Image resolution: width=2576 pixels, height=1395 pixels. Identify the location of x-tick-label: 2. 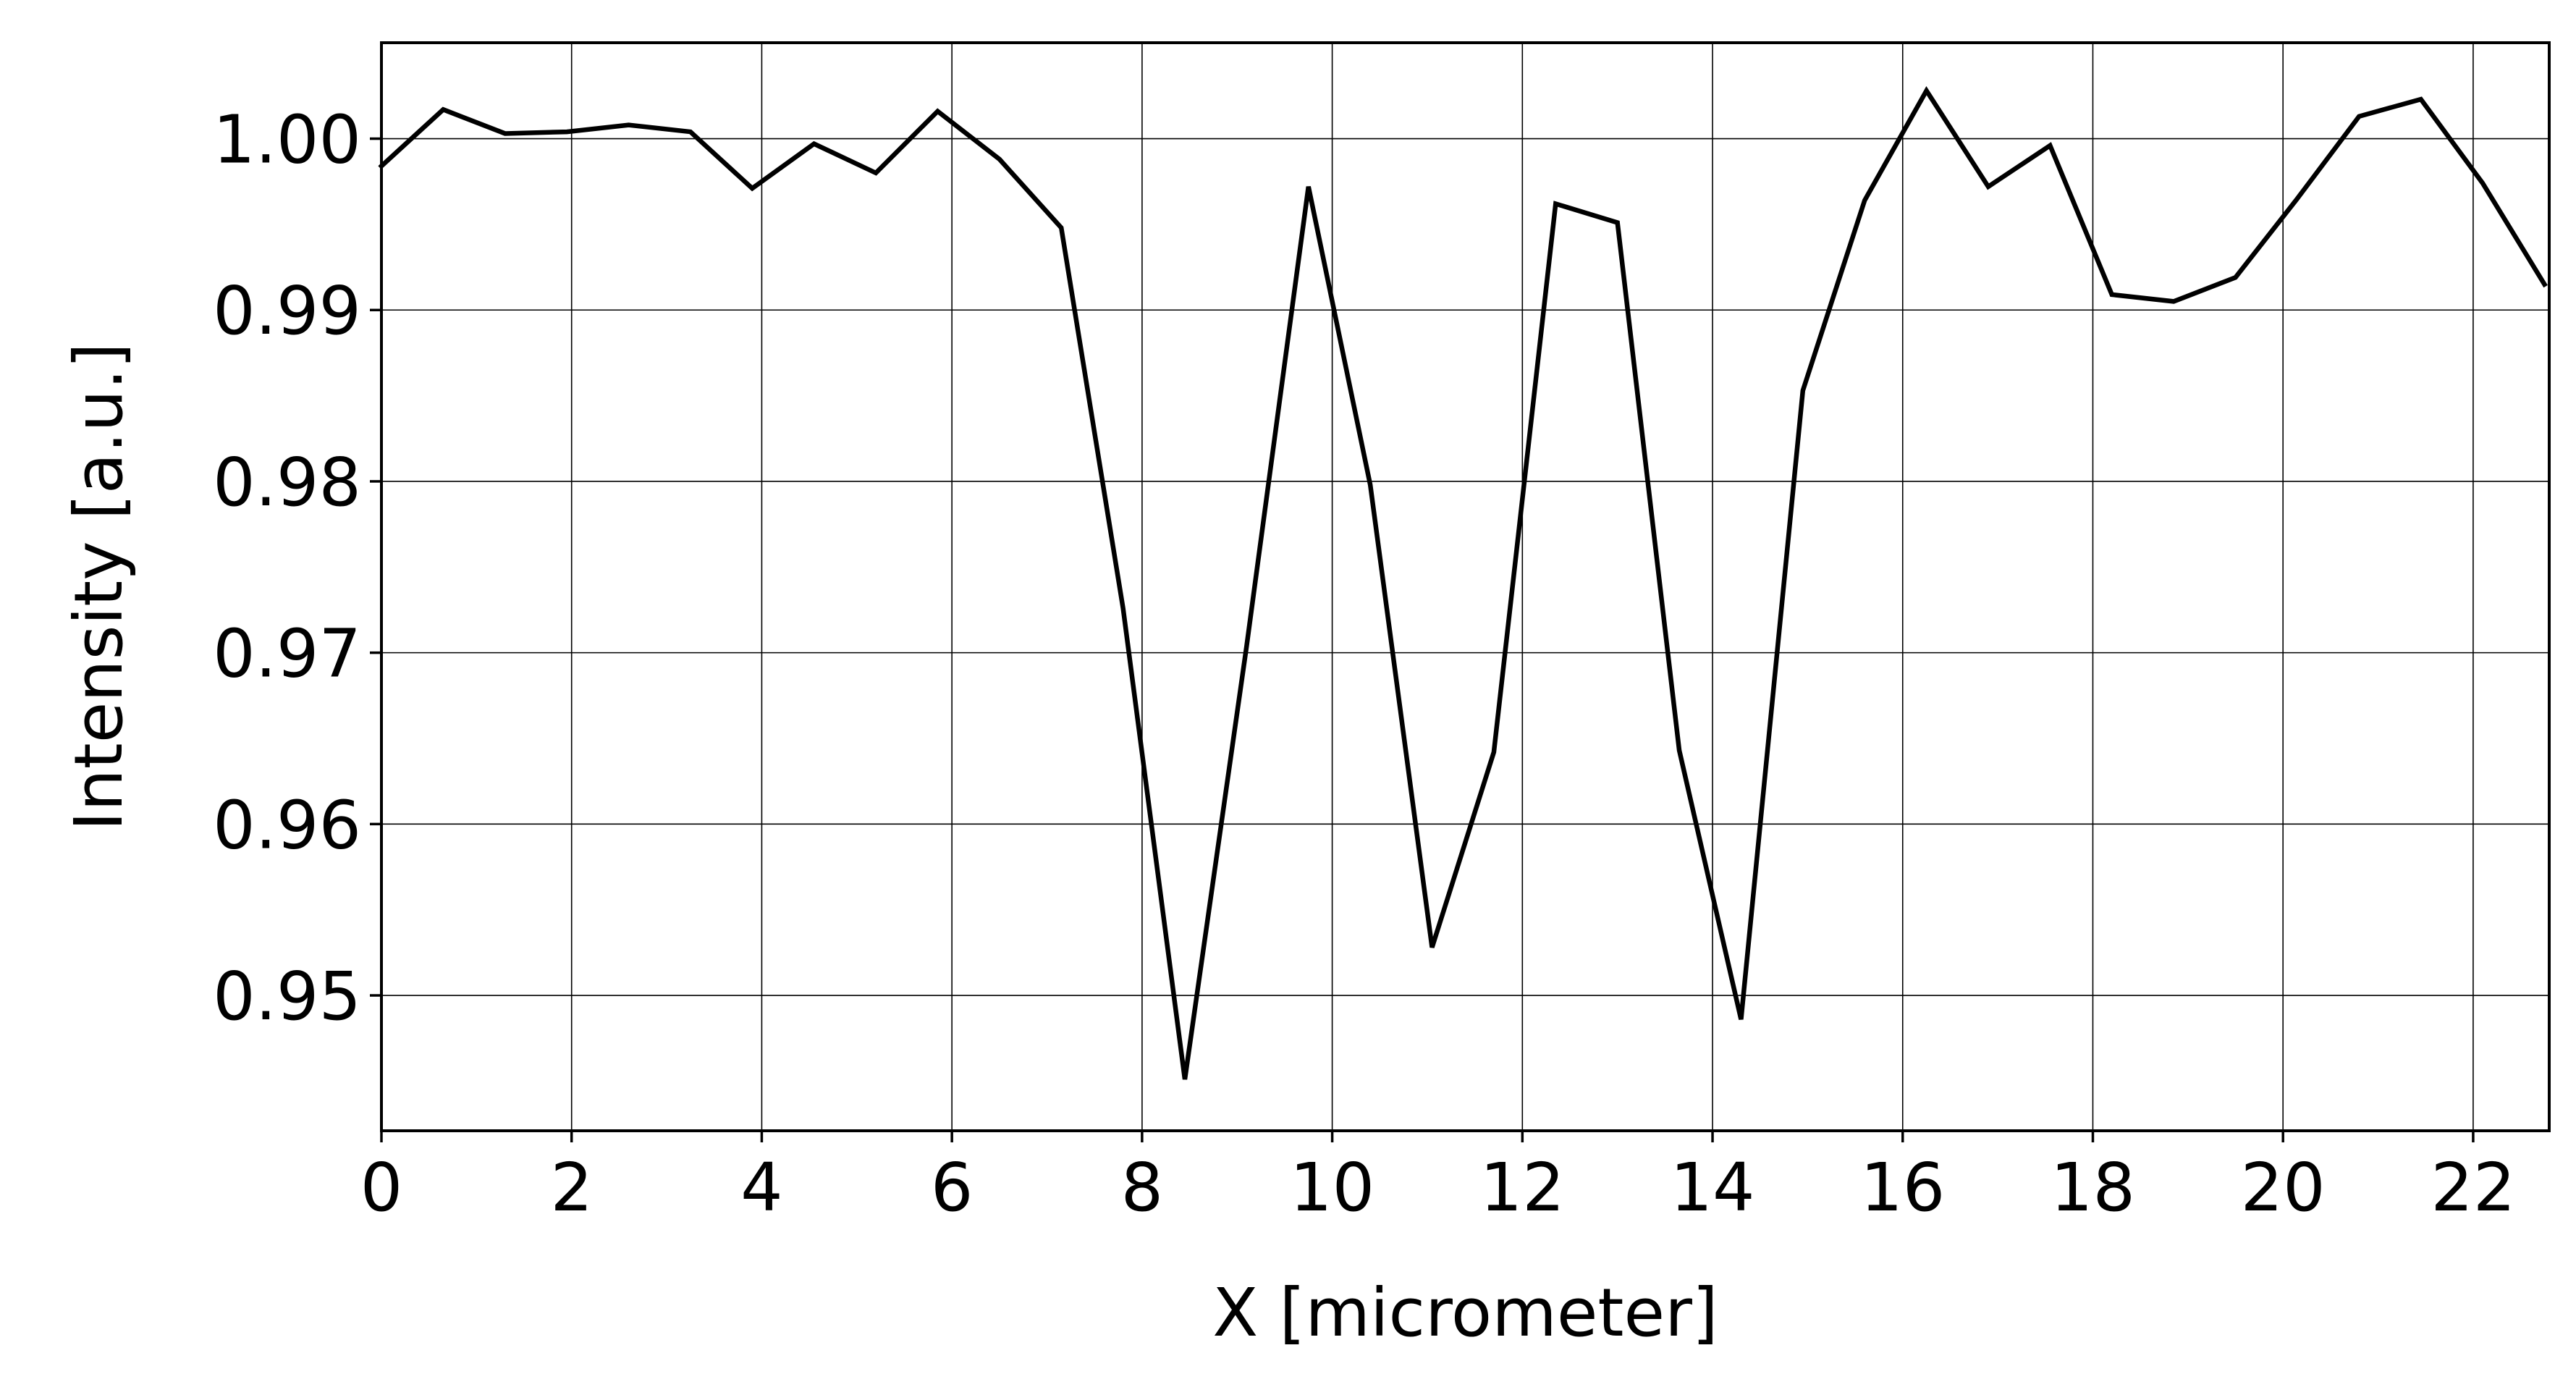
(571, 1187).